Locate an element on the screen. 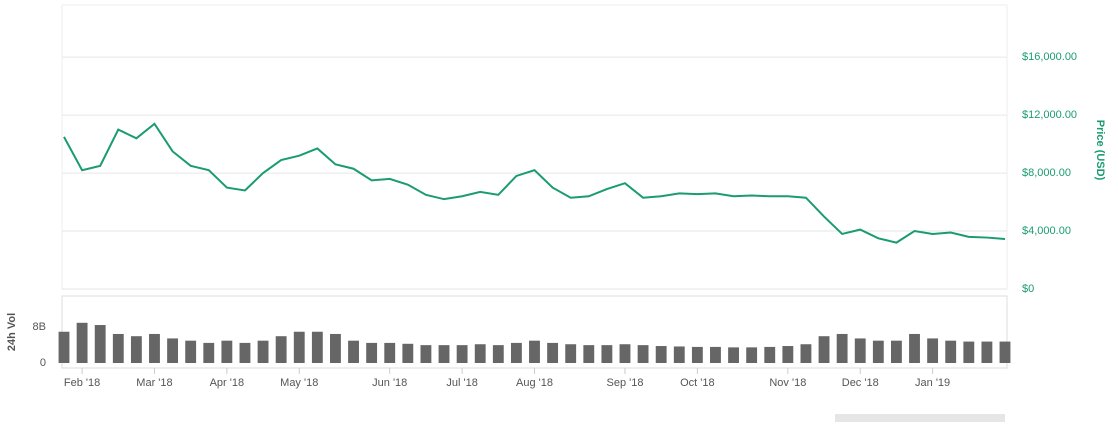  x-tick-label: Jun '18 is located at coordinates (389, 383).